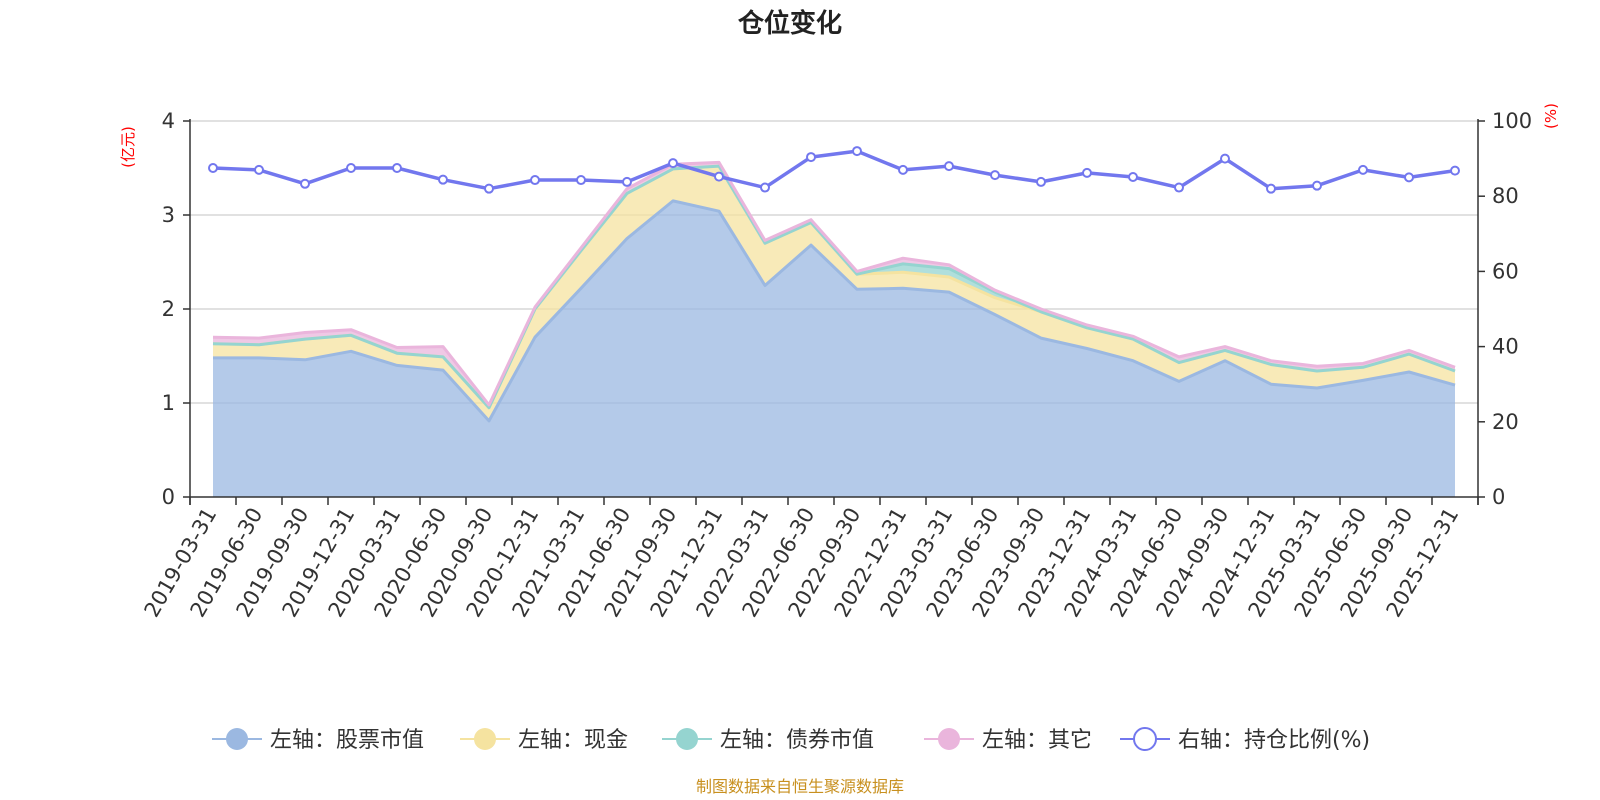 This screenshot has width=1600, height=800. Describe the element at coordinates (789, 23) in the screenshot. I see `chart-title: 仓位变化` at that location.